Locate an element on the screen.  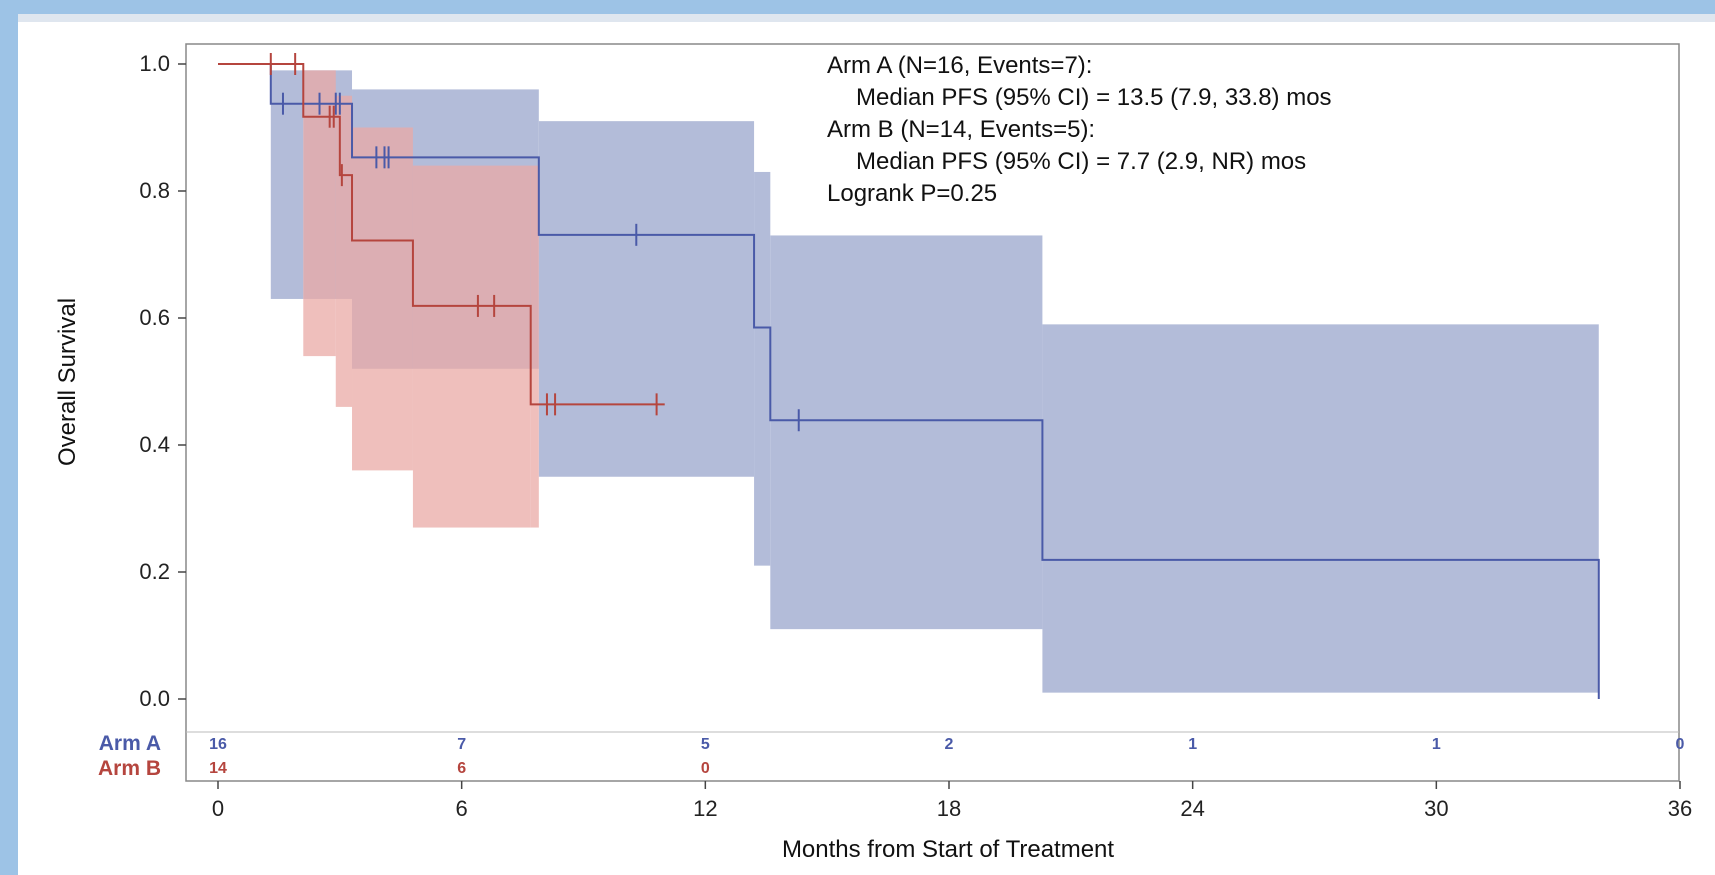
annotation-arm-b-header: Arm B (N=14, Events=5): is located at coordinates (961, 129).